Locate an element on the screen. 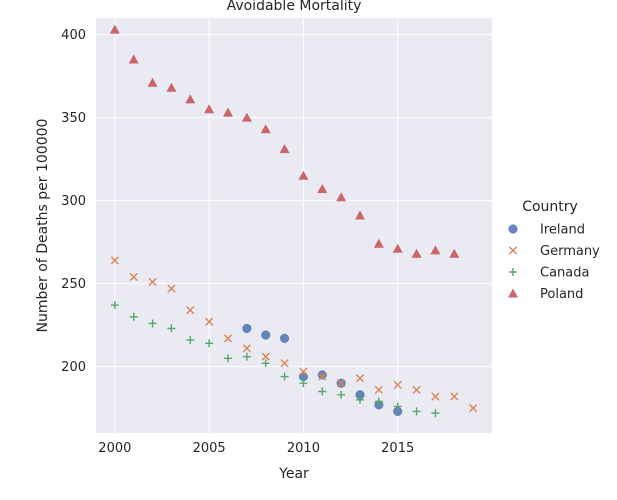 Image resolution: width=617 pixels, height=500 pixels. y-tick-label: 400 is located at coordinates (73, 35).